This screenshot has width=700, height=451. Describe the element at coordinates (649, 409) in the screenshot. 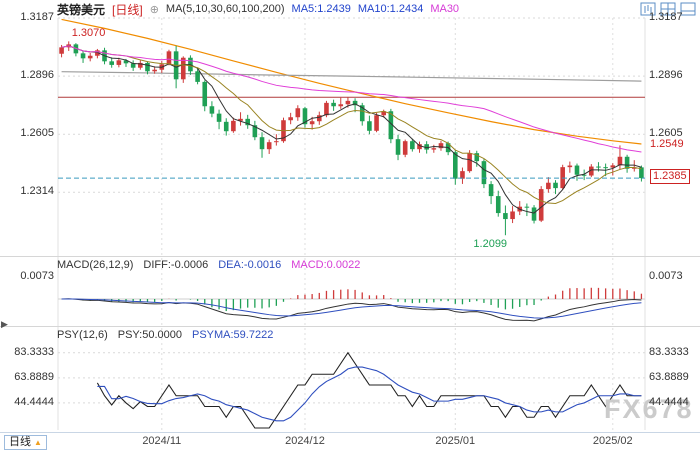

I see `watermark: FX678` at that location.